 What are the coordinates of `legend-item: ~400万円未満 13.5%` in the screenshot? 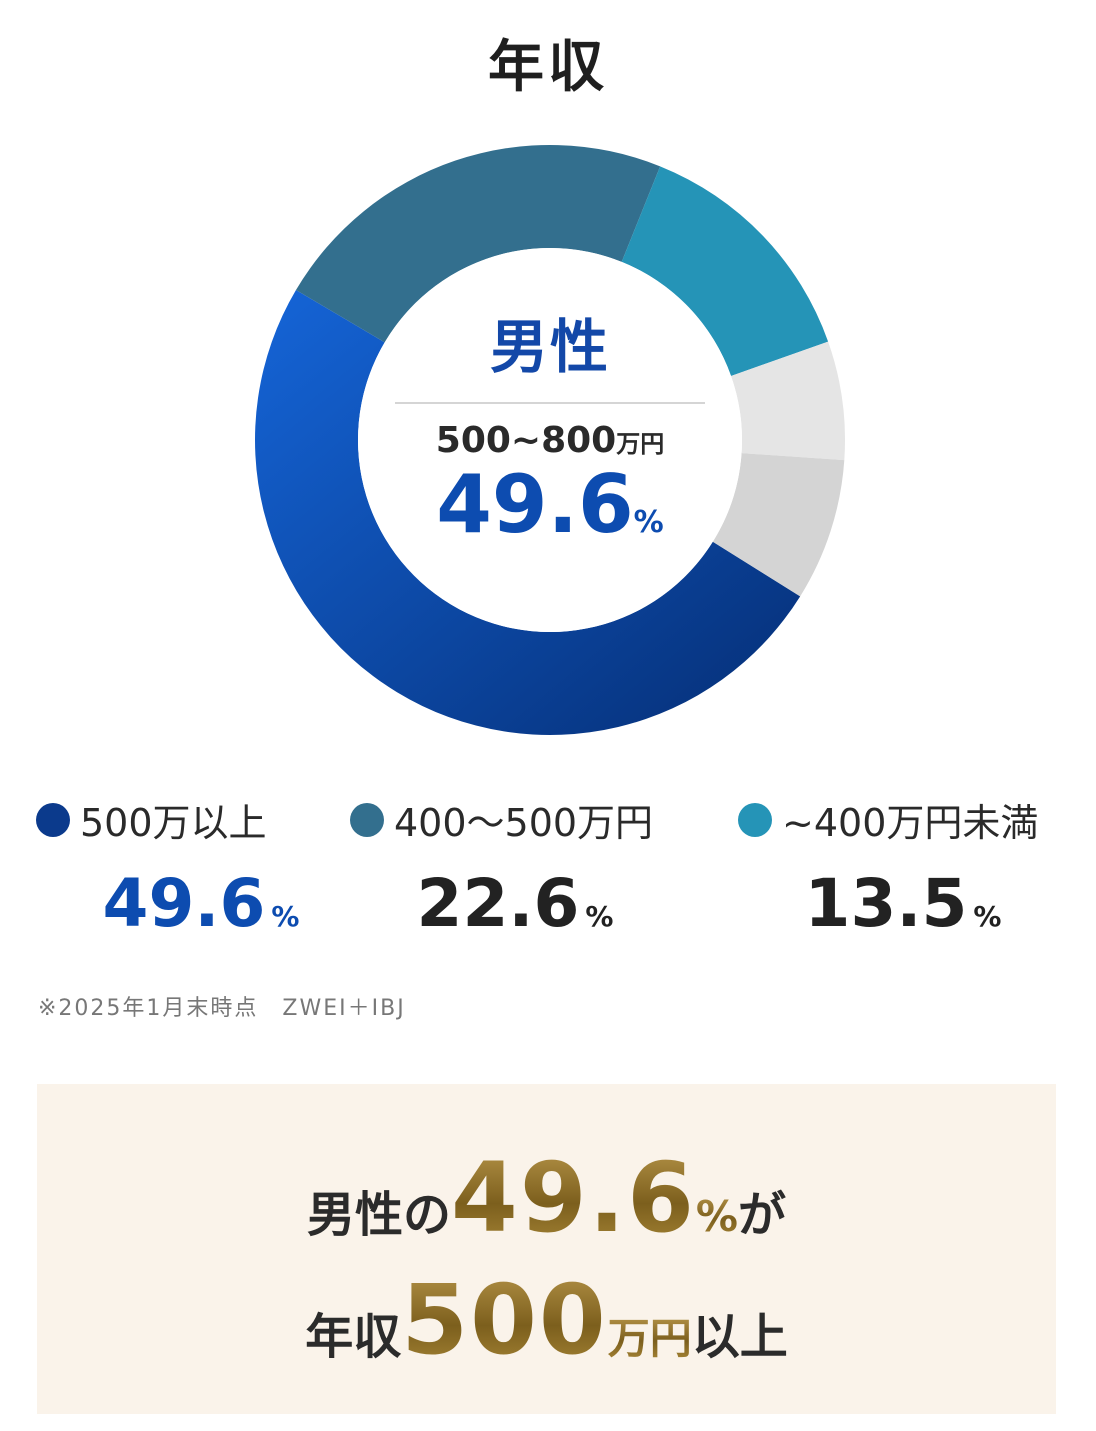 It's located at (903, 867).